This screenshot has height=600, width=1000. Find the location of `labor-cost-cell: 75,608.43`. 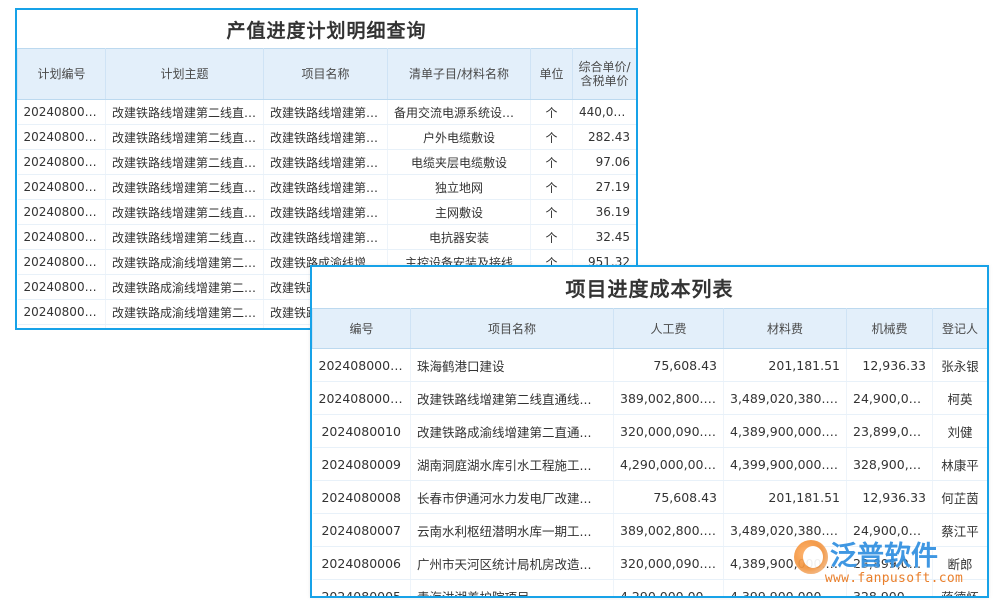

labor-cost-cell: 75,608.43 is located at coordinates (668, 497).